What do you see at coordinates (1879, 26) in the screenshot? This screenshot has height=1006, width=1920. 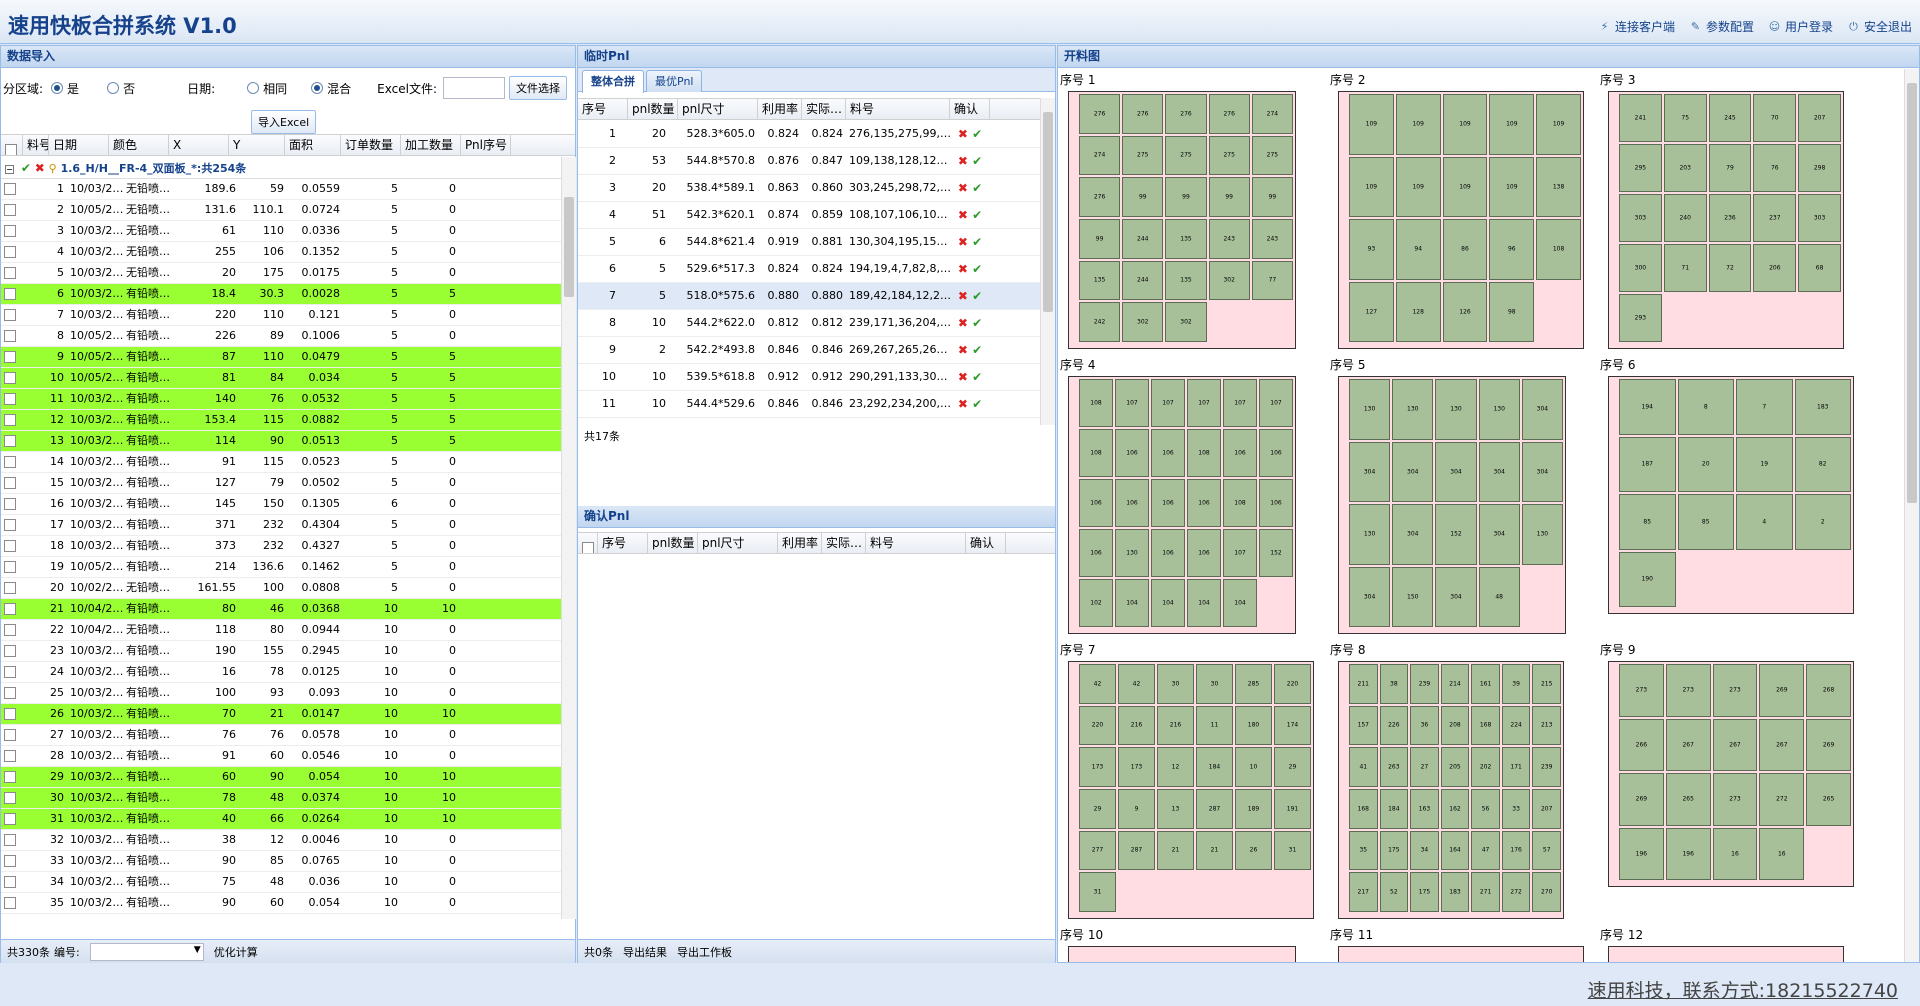 I see `toplink-3: ⏻ 安全退出` at bounding box center [1879, 26].